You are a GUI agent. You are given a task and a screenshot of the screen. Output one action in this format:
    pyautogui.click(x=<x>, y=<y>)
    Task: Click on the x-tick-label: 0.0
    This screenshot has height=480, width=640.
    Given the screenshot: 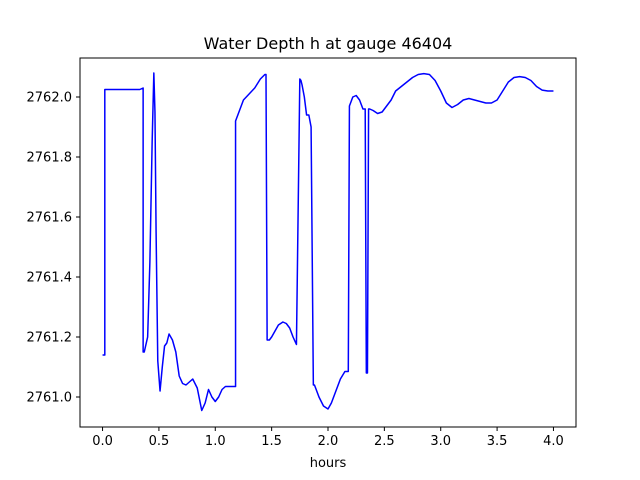 What is the action you would take?
    pyautogui.click(x=102, y=441)
    